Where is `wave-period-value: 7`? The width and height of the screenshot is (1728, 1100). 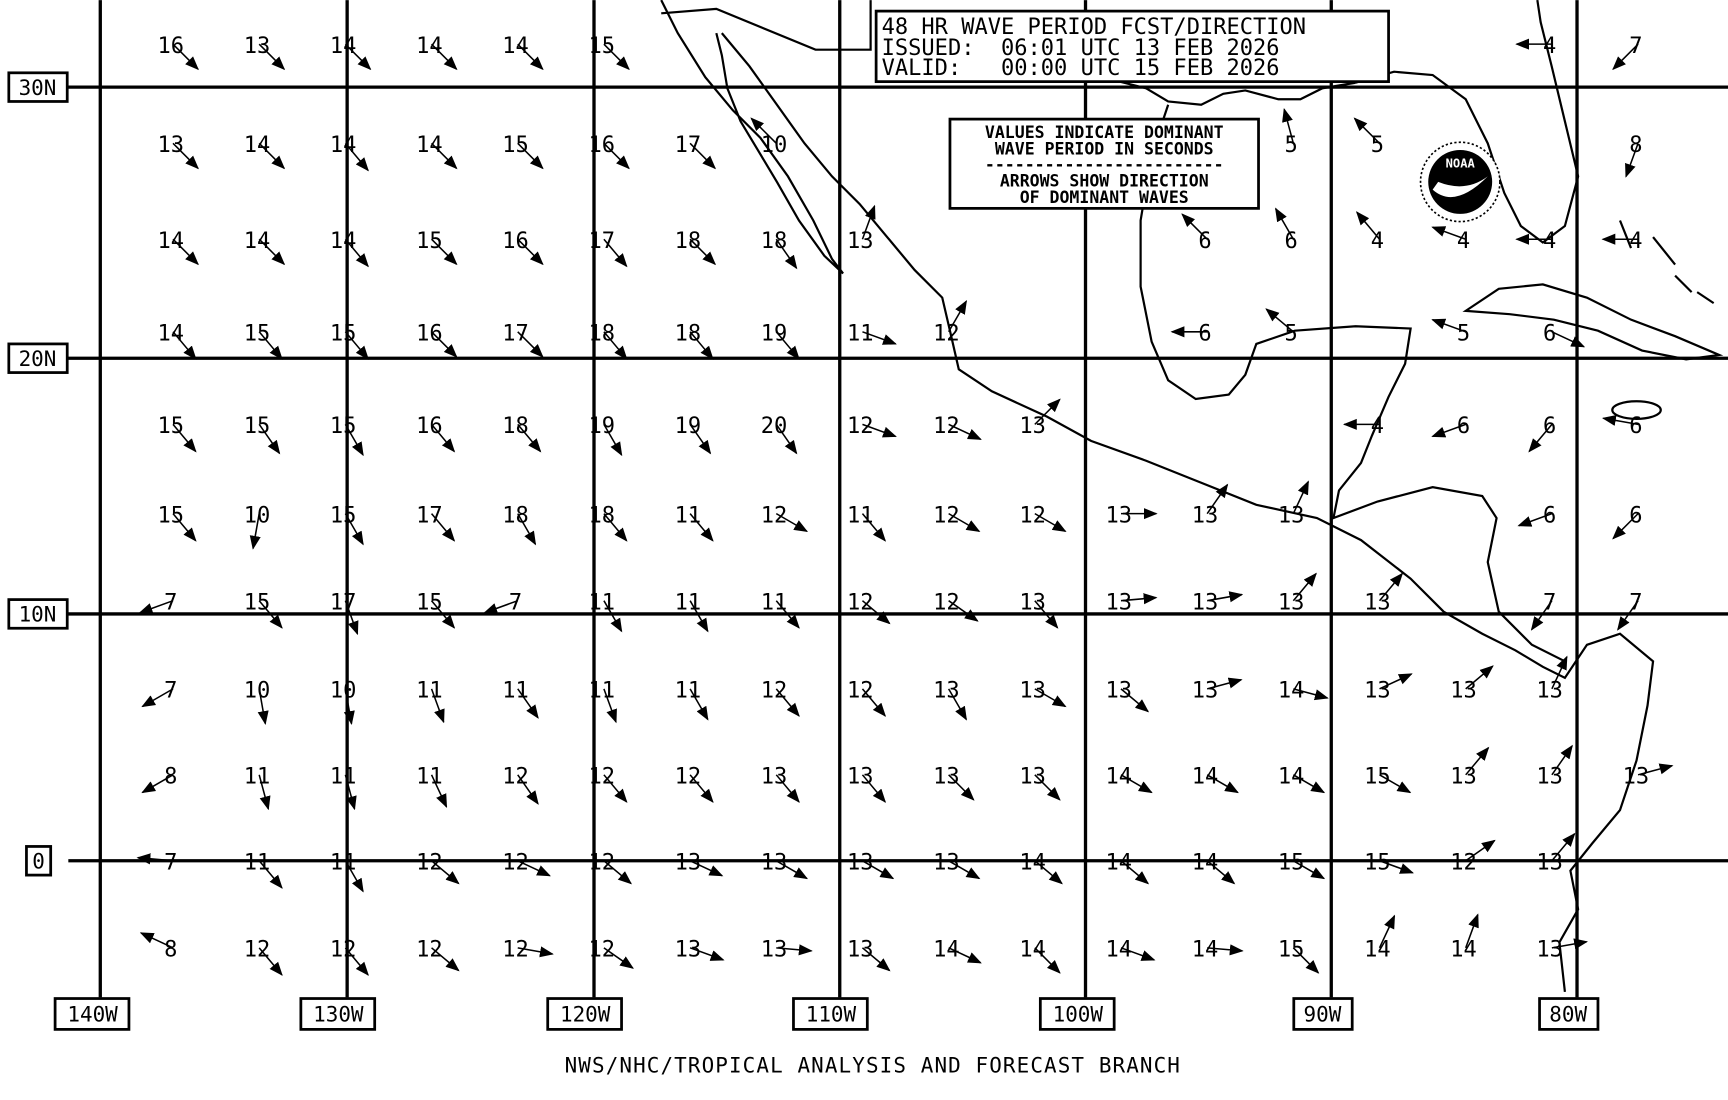
wave-period-value: 7 is located at coordinates (170, 603).